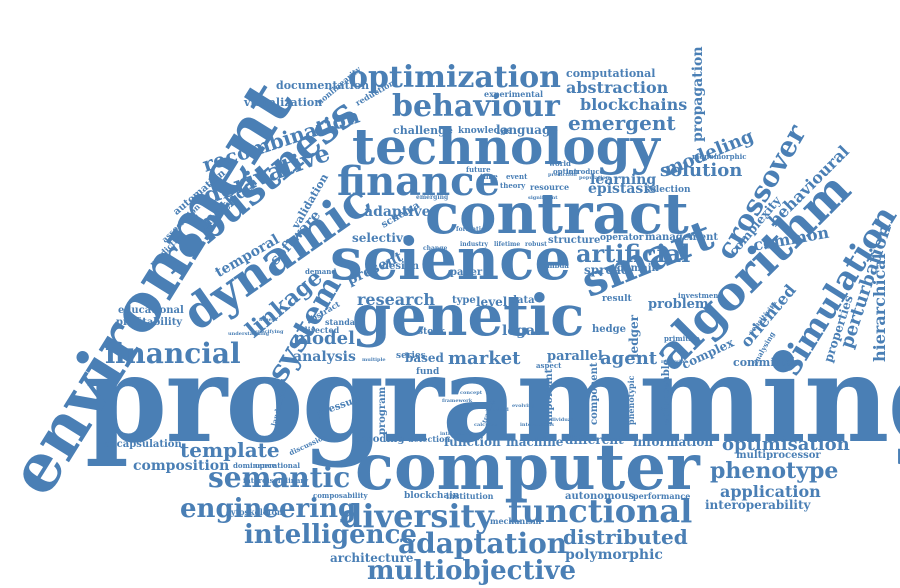 The image size is (900, 588). What do you see at coordinates (254, 512) in the screenshot?
I see `word-cytoskeleton: cytoskeleton` at bounding box center [254, 512].